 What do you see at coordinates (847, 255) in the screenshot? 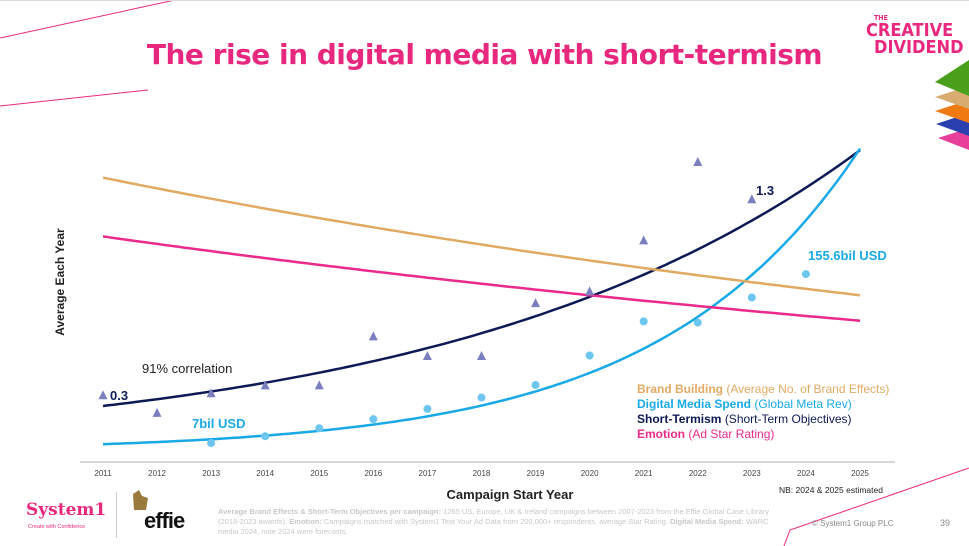
I see `dm-end-label: 155.6bil USD` at bounding box center [847, 255].